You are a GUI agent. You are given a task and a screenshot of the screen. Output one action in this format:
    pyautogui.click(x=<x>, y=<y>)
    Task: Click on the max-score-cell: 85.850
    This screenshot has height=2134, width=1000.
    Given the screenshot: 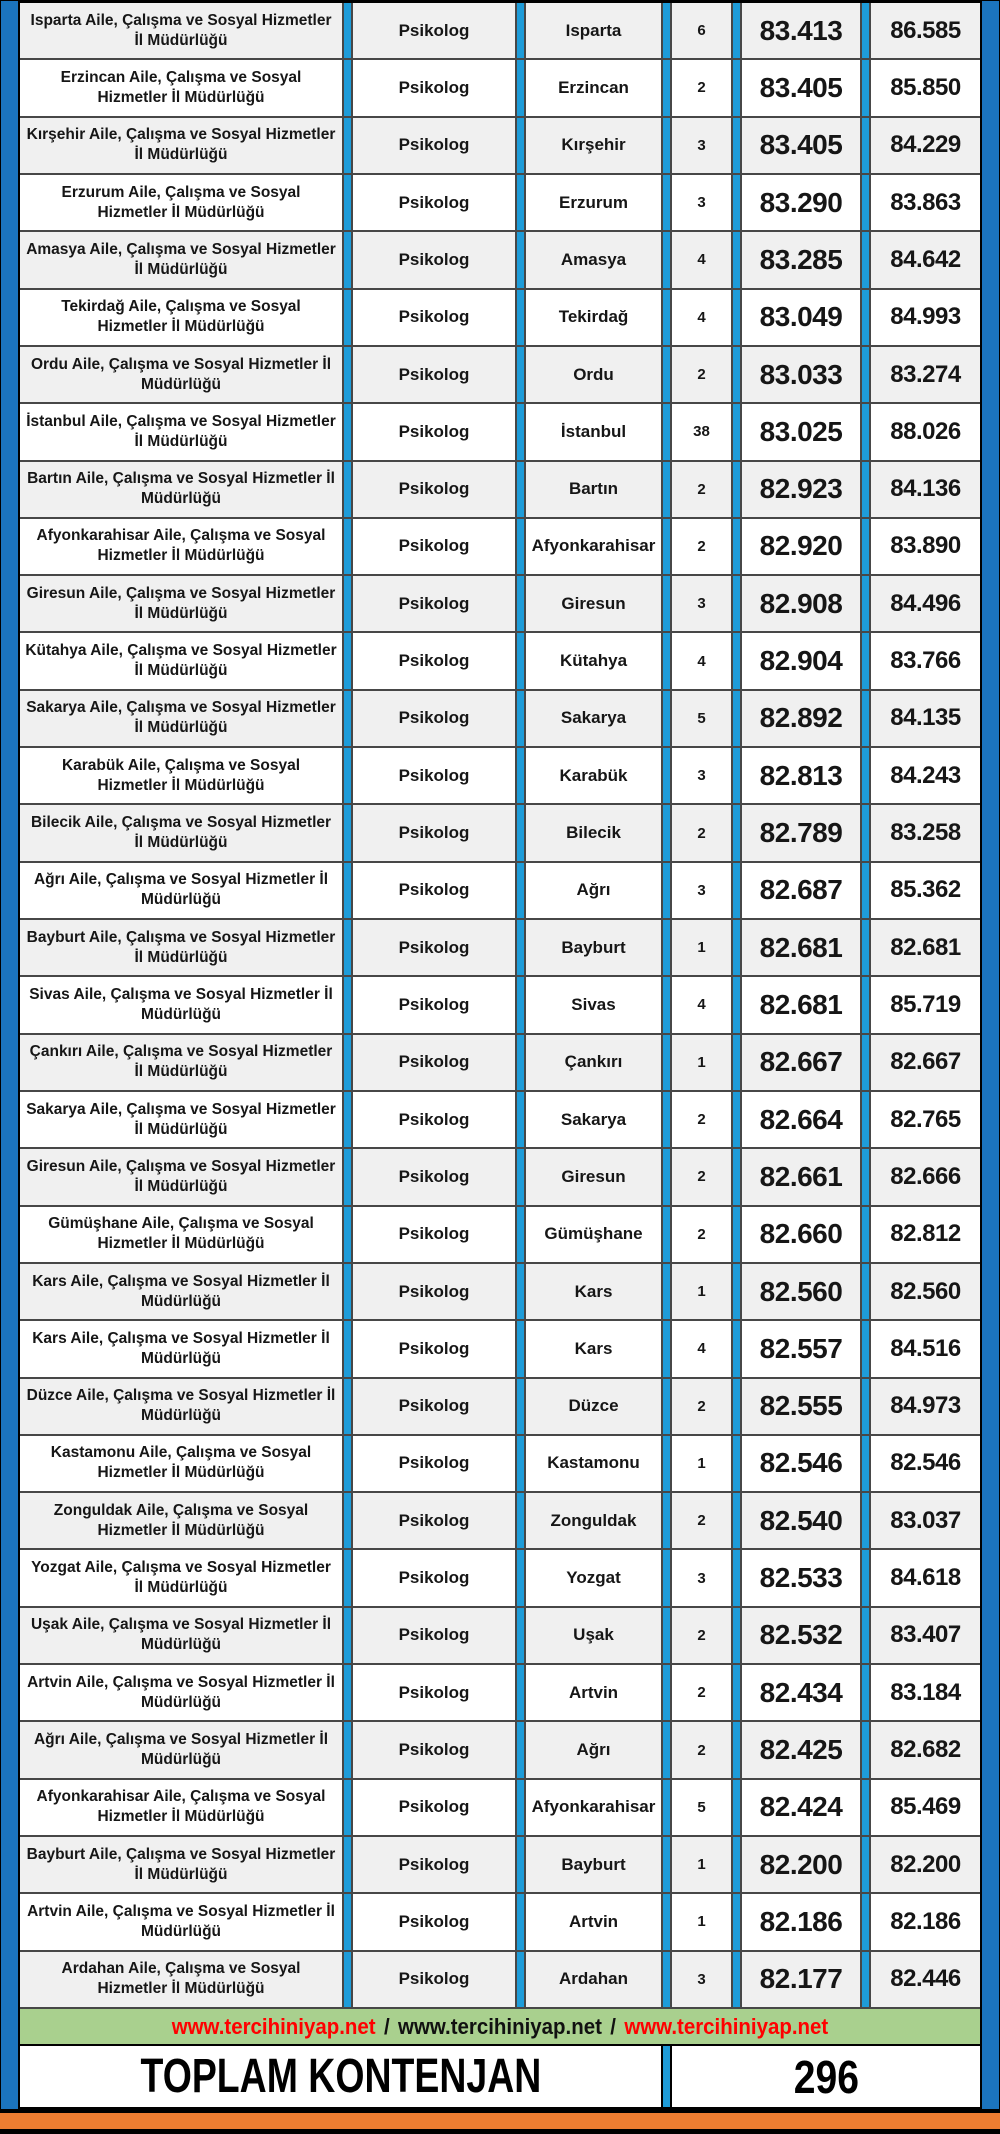 What is the action you would take?
    pyautogui.click(x=925, y=88)
    